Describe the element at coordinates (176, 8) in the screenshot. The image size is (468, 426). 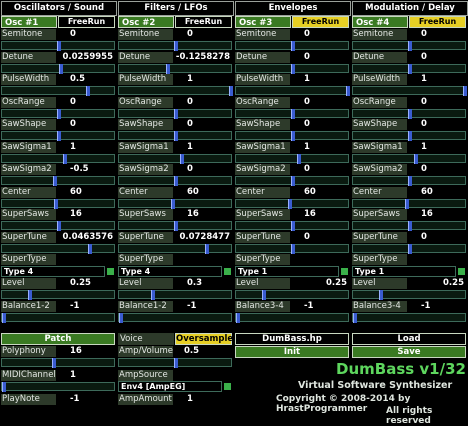
I see `tab-filters-lfos: Filters / LFOs` at that location.